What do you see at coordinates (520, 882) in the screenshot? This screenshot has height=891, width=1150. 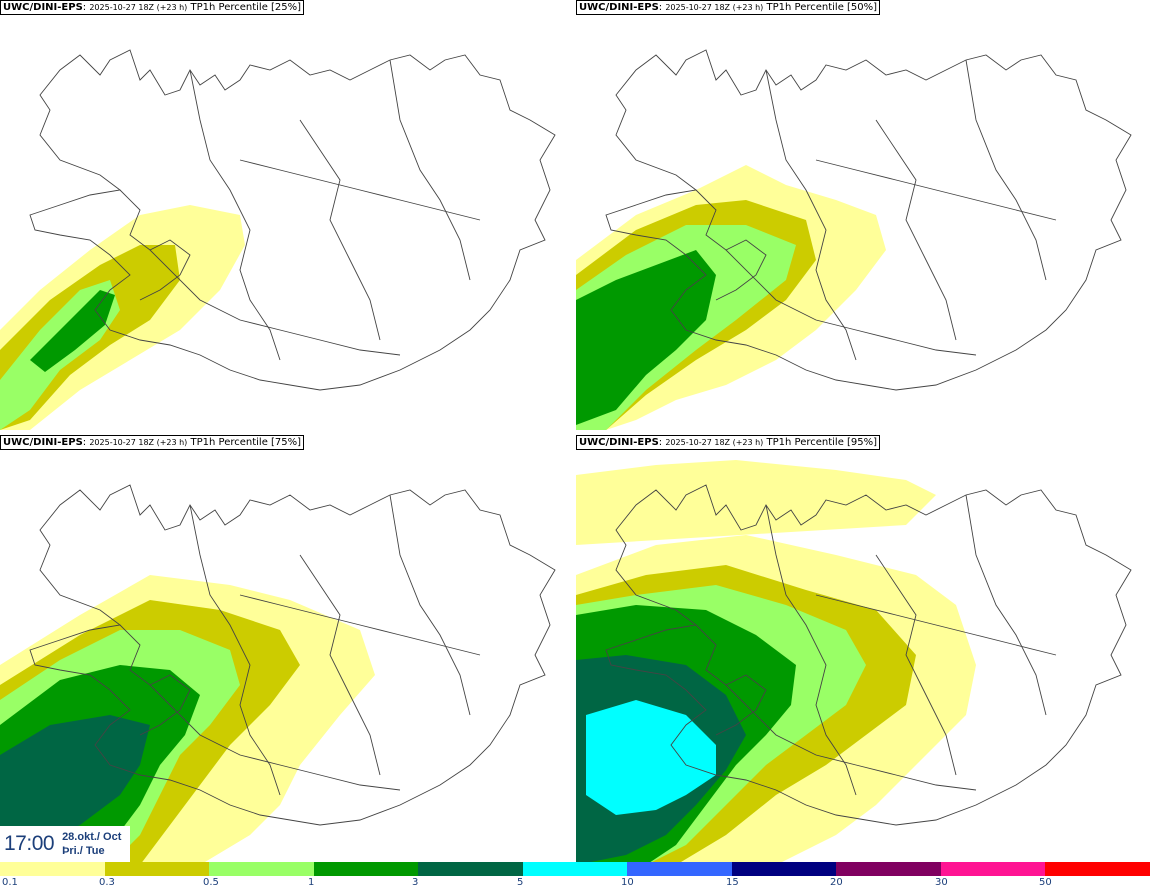 I see `colorbar-tick-label: 5` at bounding box center [520, 882].